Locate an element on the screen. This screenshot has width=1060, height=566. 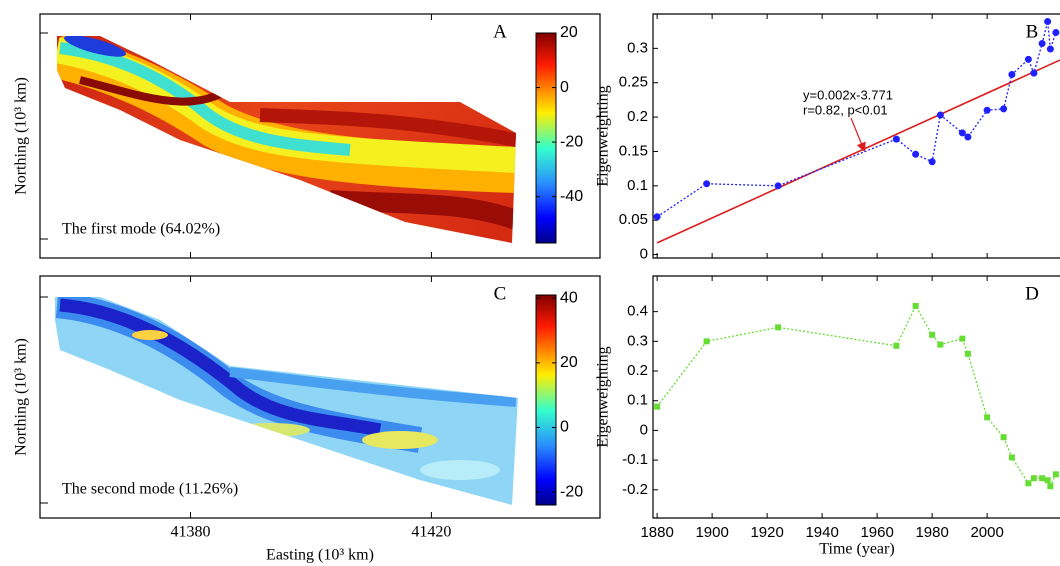
colorbar-tick-label: -40 is located at coordinates (571, 196).